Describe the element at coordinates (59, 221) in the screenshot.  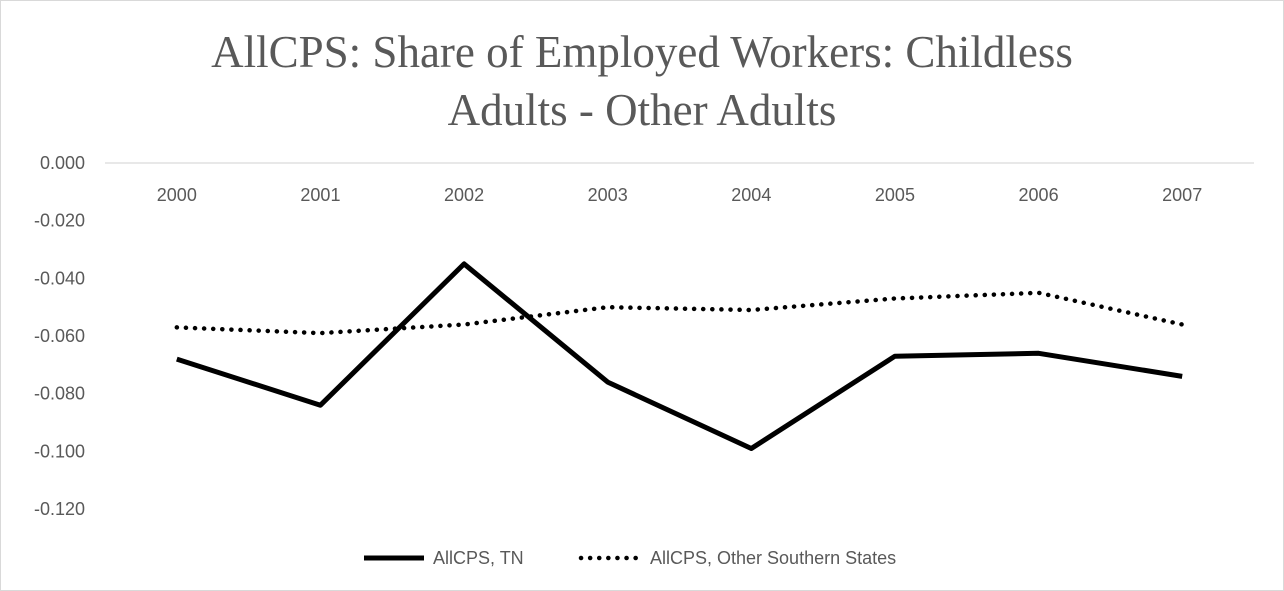
I see `y-tick-label: -0.020` at that location.